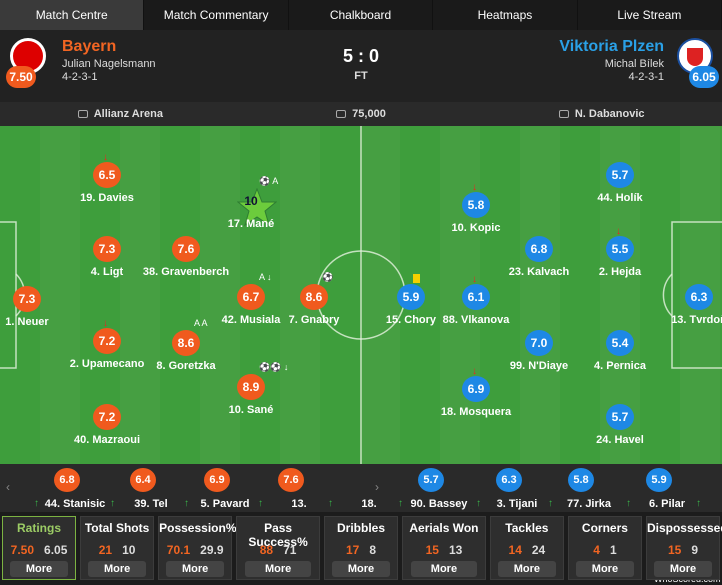  What do you see at coordinates (117, 548) in the screenshot?
I see `stat-card-total-shots: Total Shots 21 10 More` at bounding box center [117, 548].